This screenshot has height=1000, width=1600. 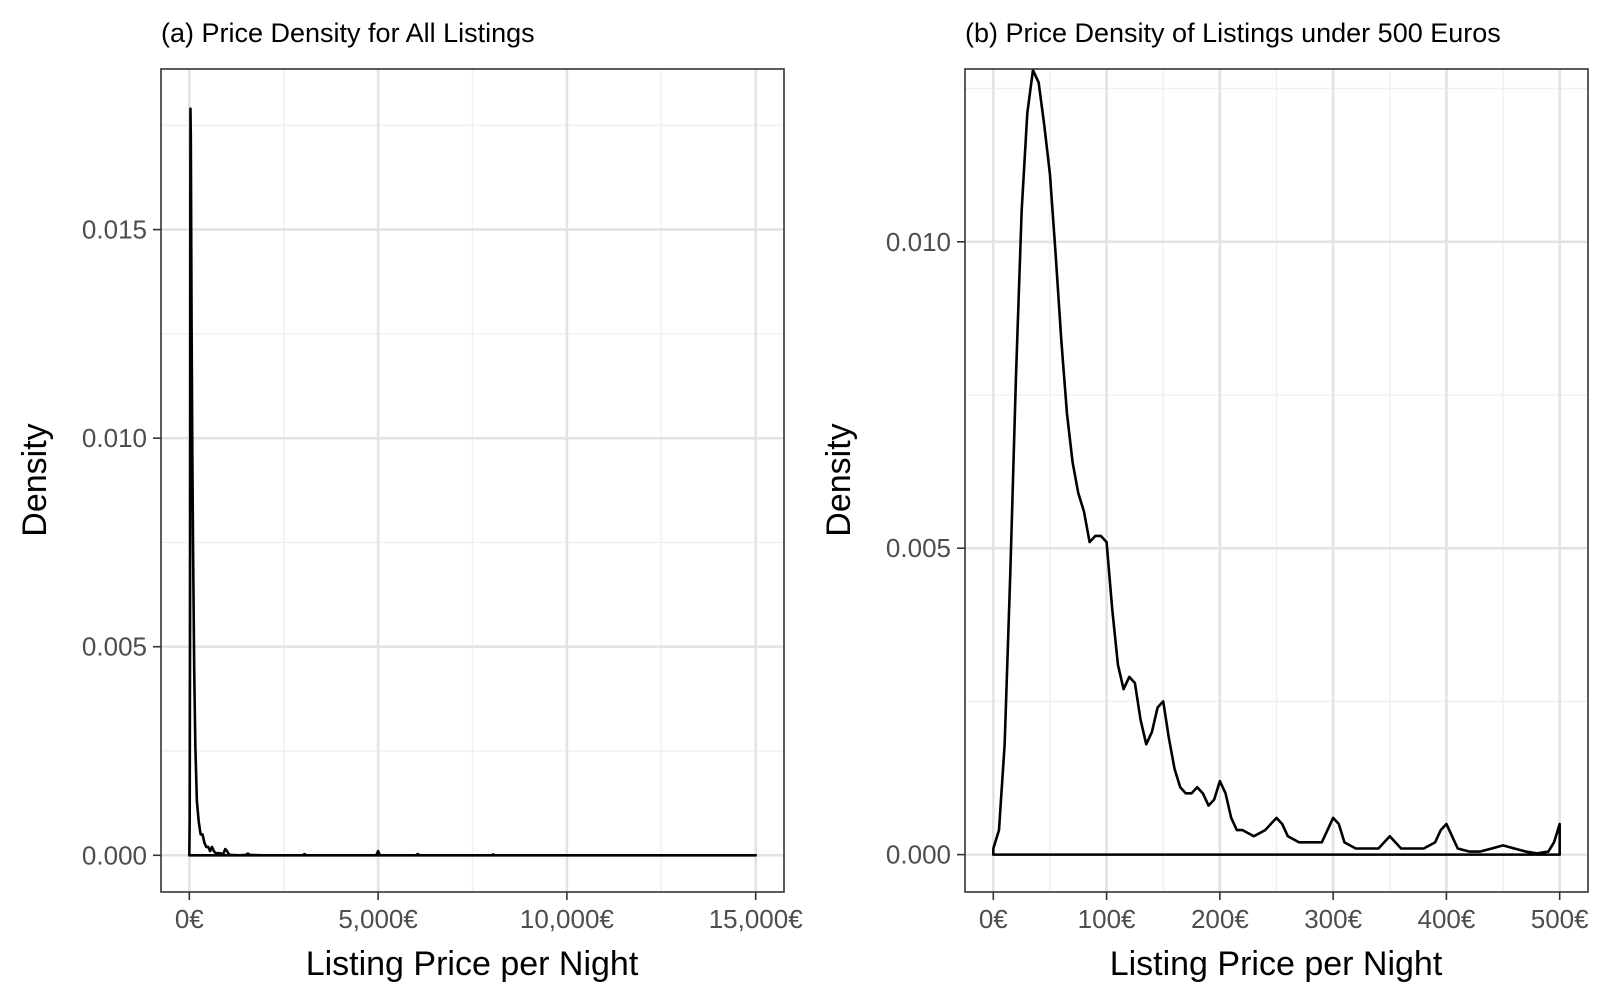 I want to click on panel-a-y-tick-label: 0.000, so click(x=114, y=855).